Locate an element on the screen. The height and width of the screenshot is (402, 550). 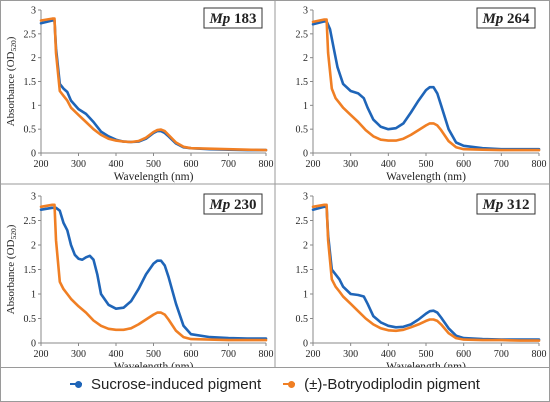
legend-marker-sucrose is located at coordinates (79, 384).